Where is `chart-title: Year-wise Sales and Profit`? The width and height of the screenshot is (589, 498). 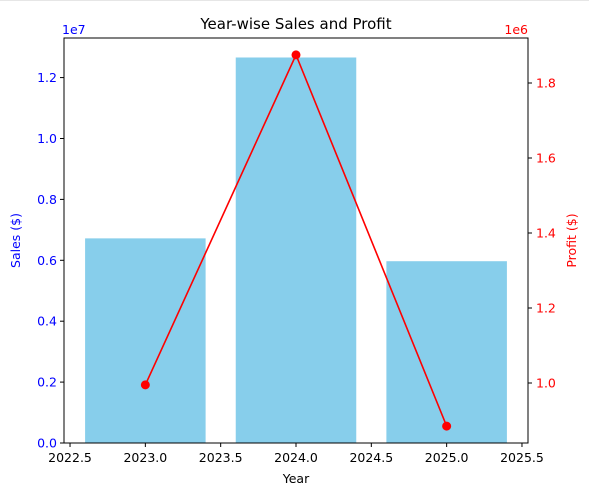
chart-title: Year-wise Sales and Profit is located at coordinates (295, 24).